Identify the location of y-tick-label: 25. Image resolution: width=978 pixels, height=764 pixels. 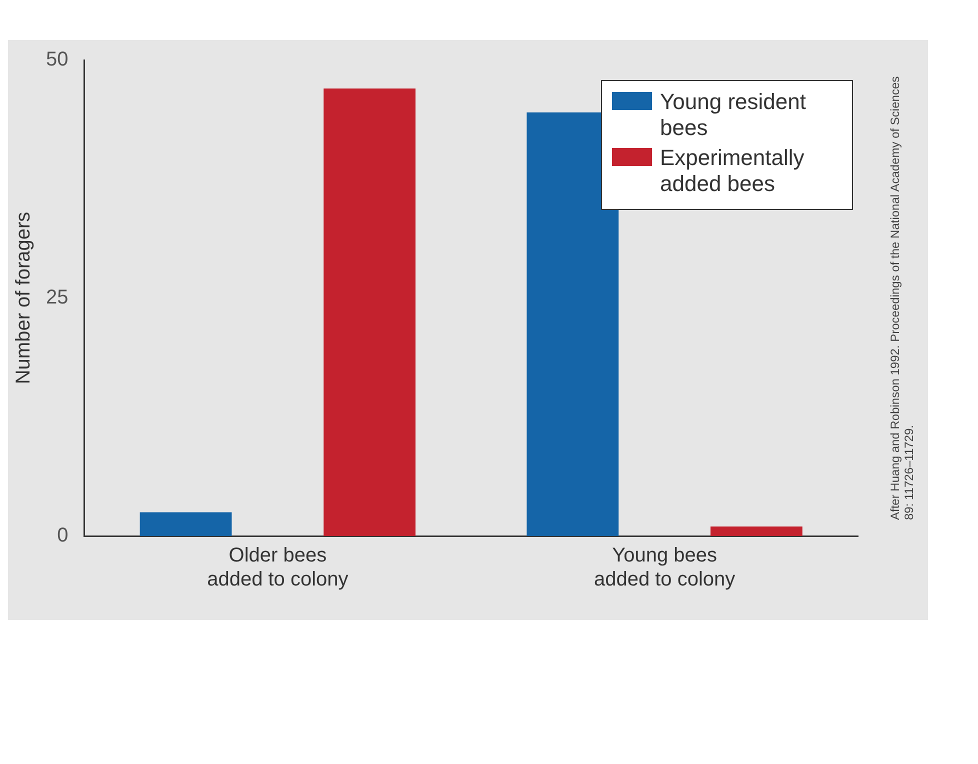
(57, 297).